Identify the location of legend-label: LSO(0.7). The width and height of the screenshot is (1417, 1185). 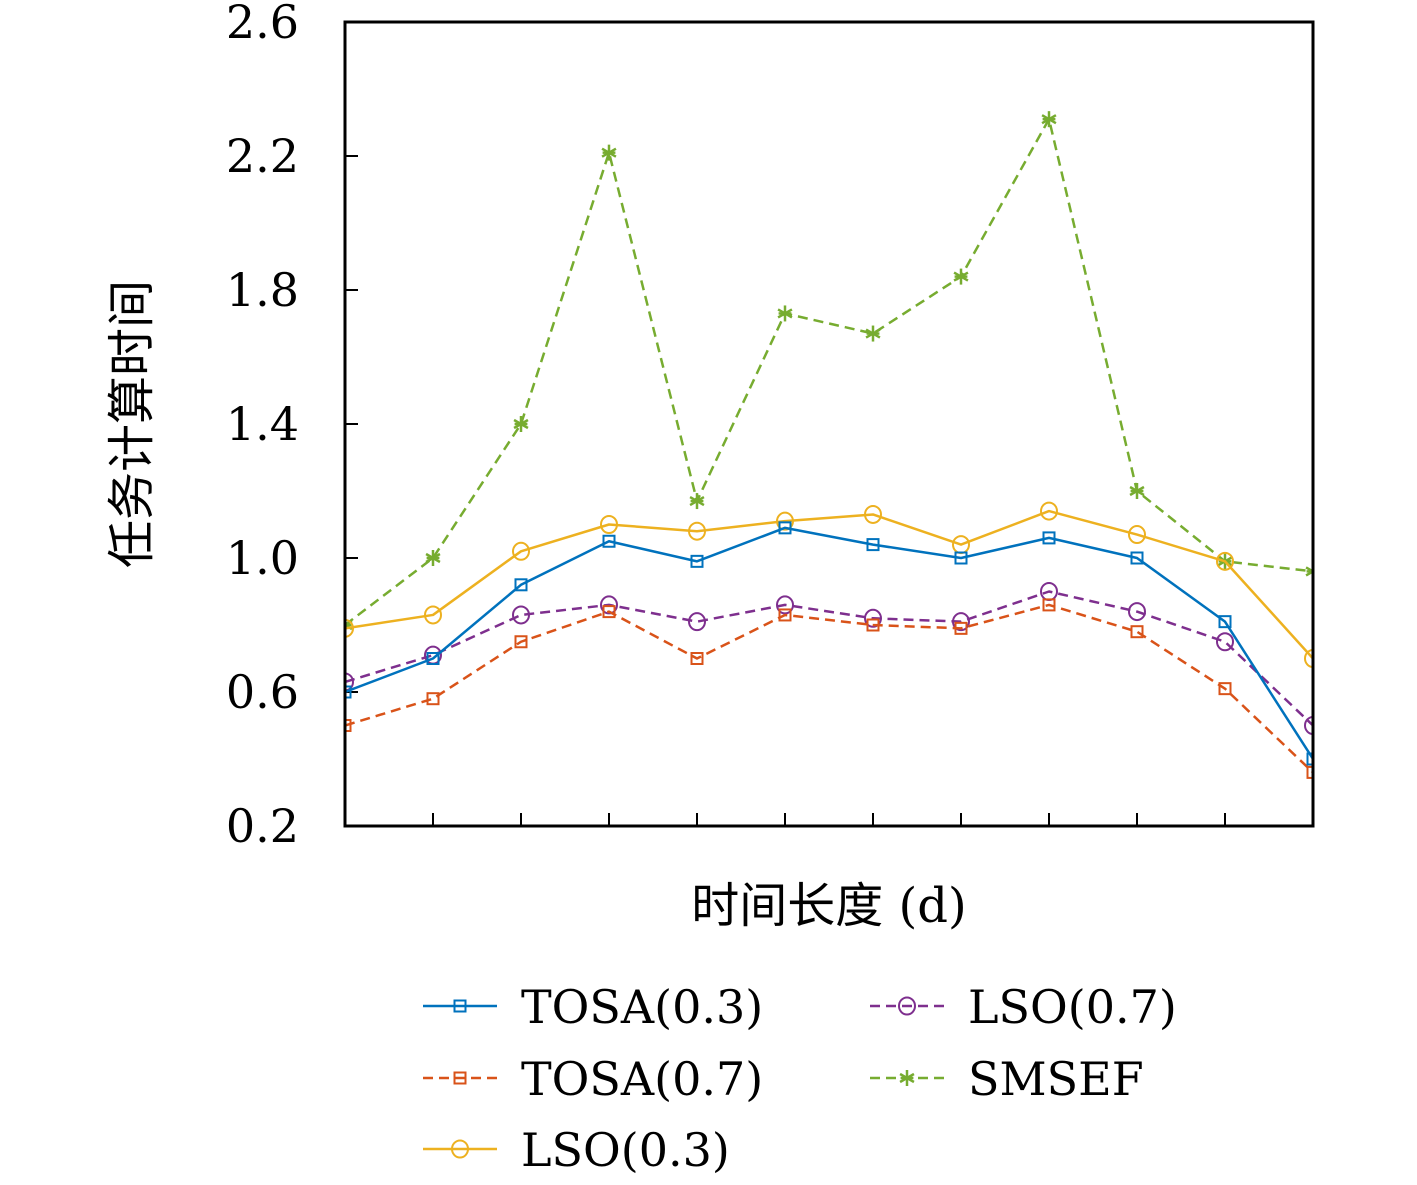
(1072, 1007).